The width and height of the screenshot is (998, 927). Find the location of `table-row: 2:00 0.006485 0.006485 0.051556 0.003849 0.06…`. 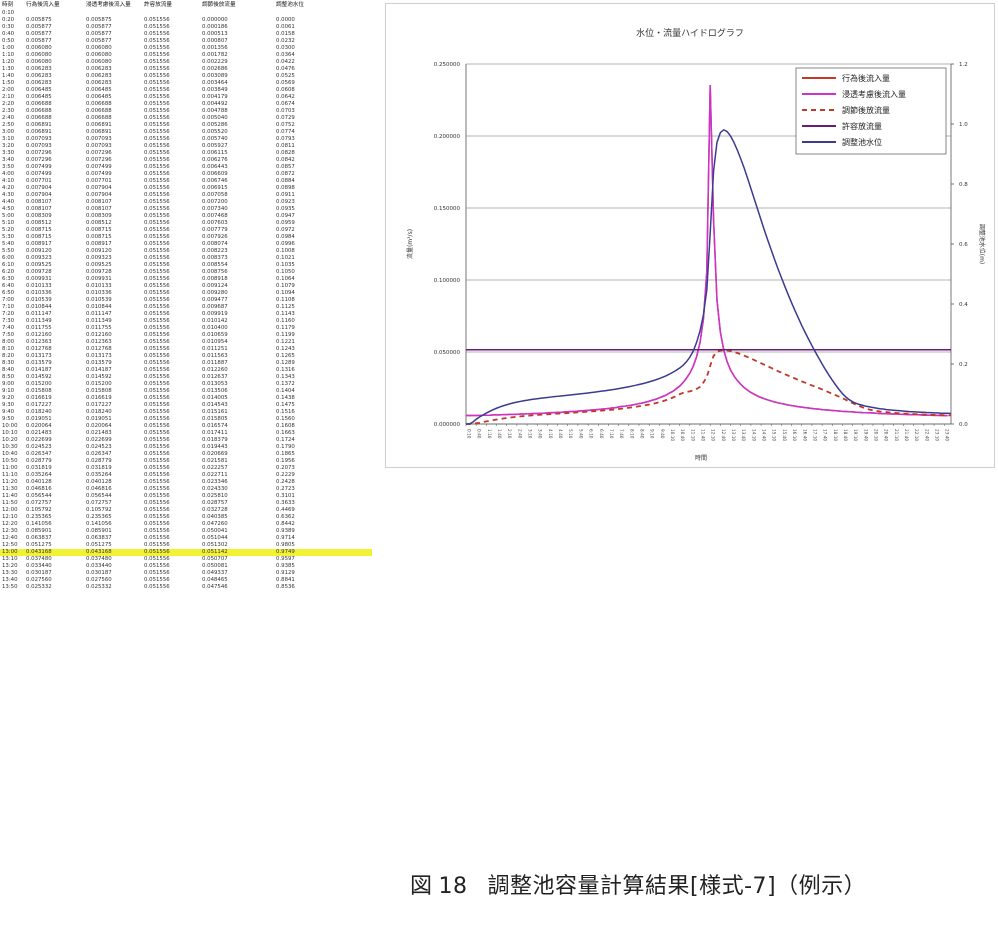

table-row: 2:00 0.006485 0.006485 0.051556 0.003849 0.06… is located at coordinates (186, 90).